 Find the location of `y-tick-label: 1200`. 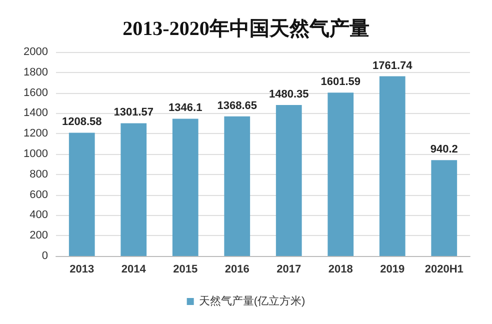

y-tick-label: 1200 is located at coordinates (36, 134).